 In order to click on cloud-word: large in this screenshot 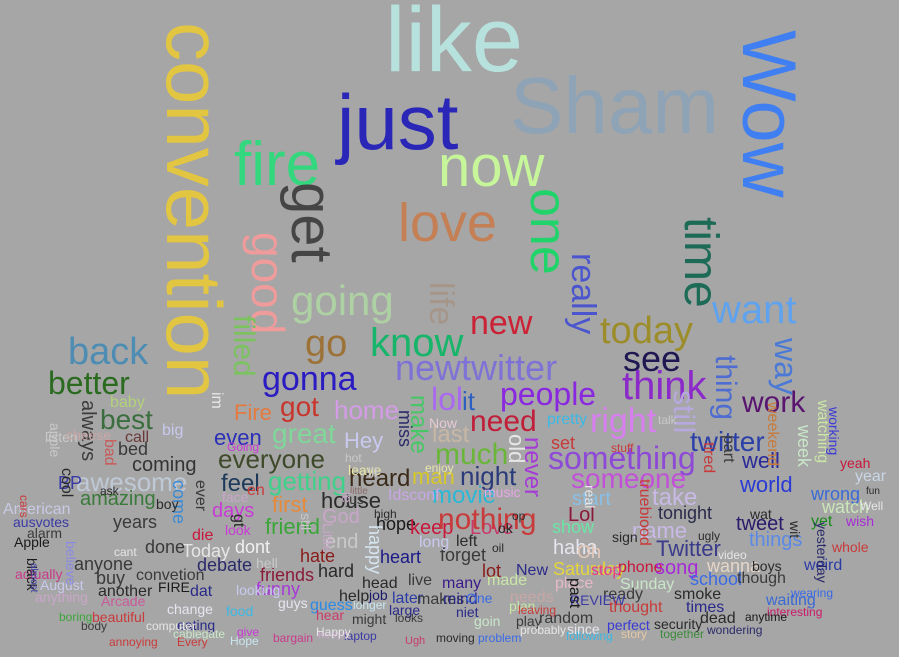, I will do `click(405, 610)`.